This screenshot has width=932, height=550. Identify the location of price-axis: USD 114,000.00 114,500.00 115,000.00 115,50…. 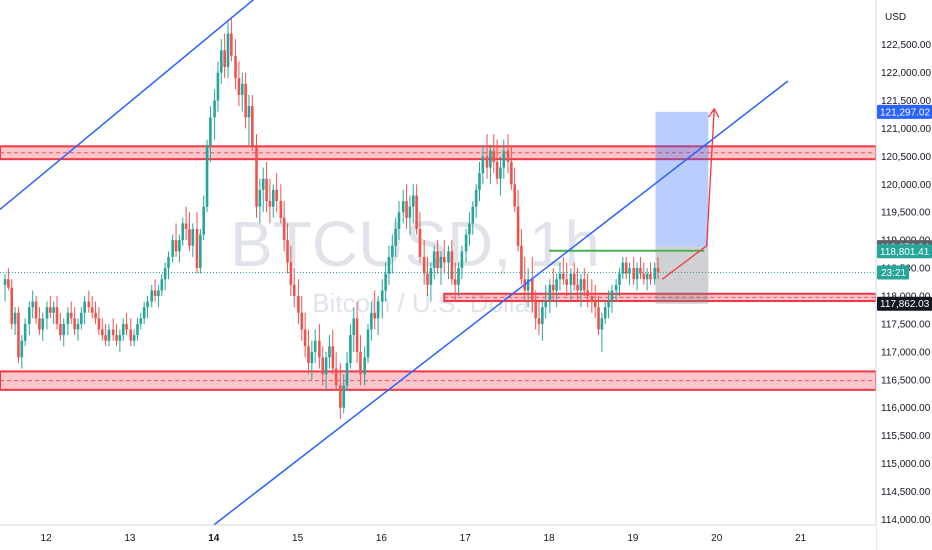
(903, 275).